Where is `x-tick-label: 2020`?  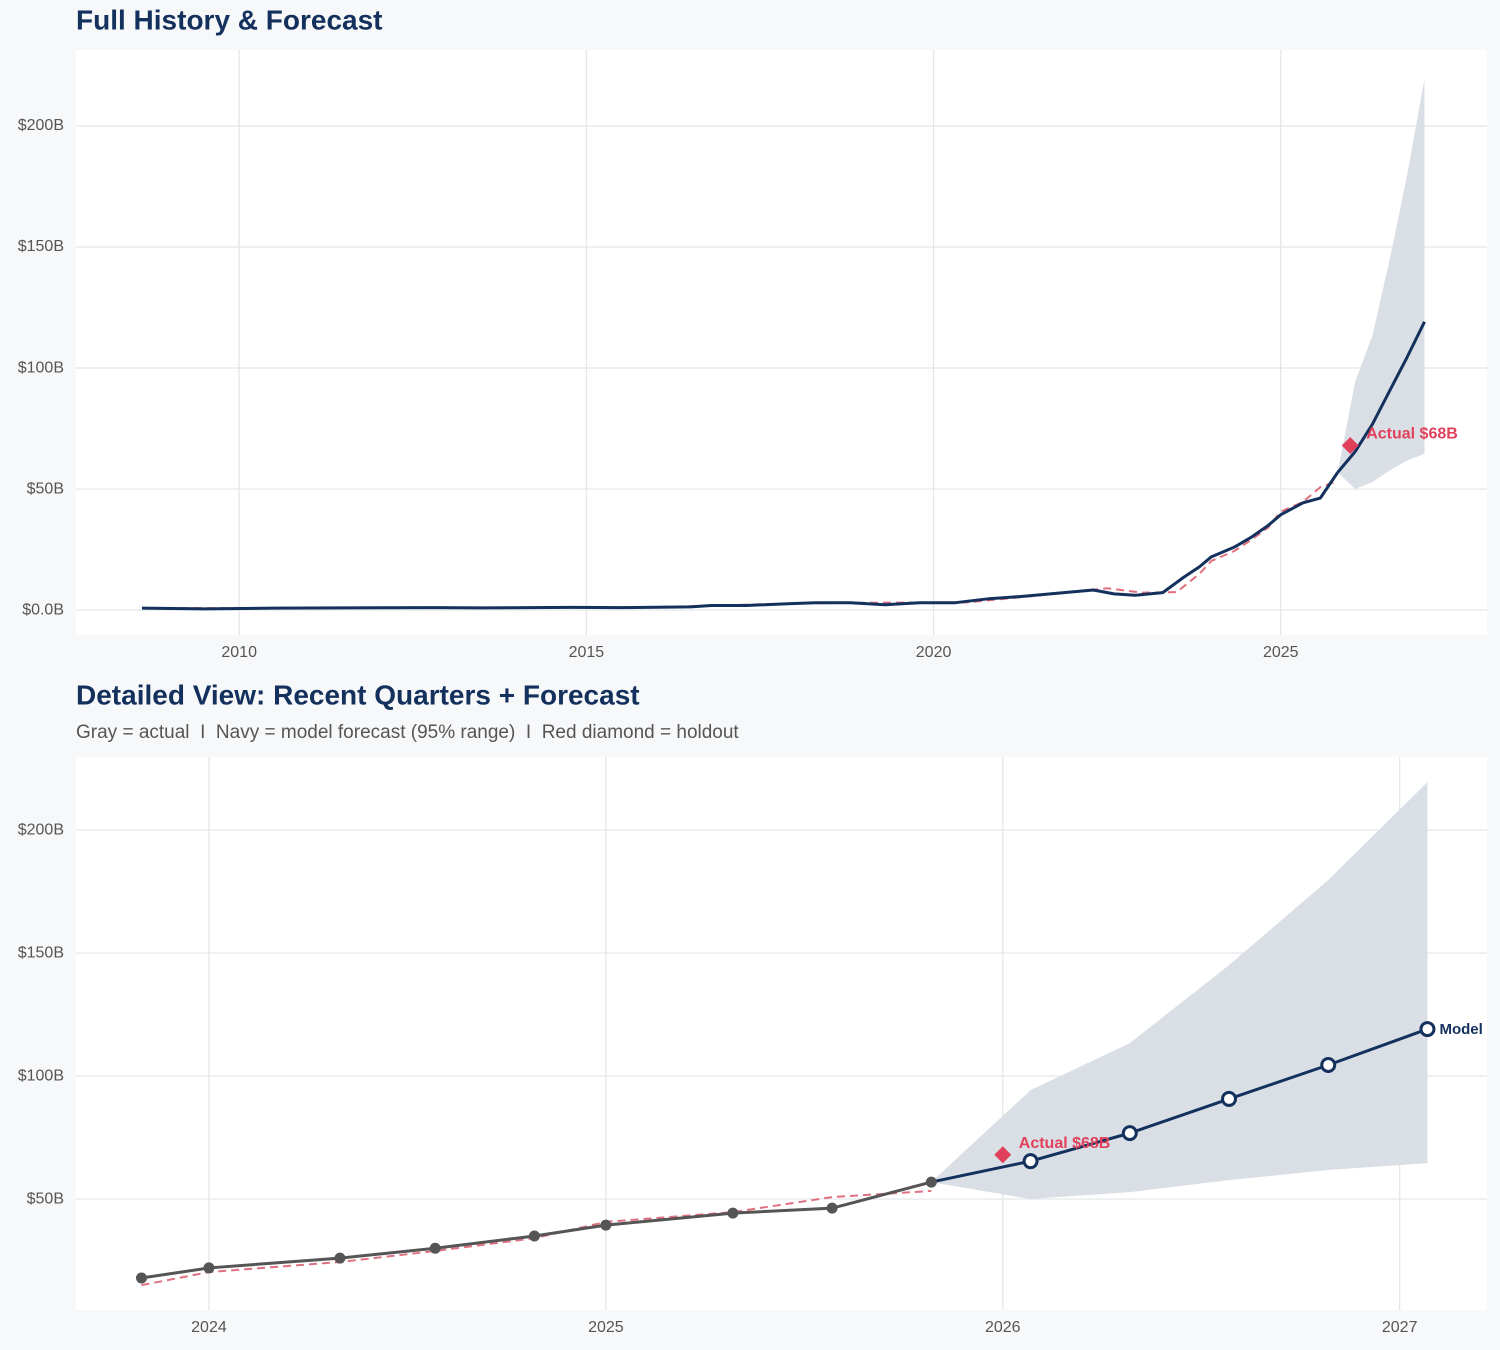
x-tick-label: 2020 is located at coordinates (934, 652).